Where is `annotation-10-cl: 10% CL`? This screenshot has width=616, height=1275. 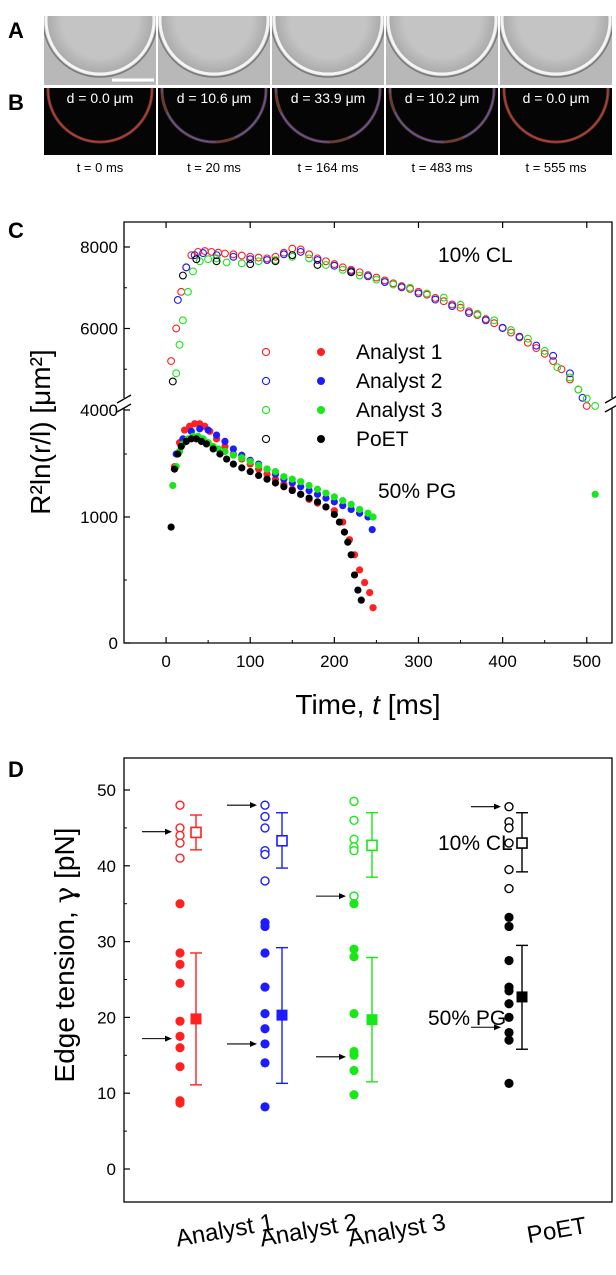 annotation-10-cl: 10% CL is located at coordinates (475, 843).